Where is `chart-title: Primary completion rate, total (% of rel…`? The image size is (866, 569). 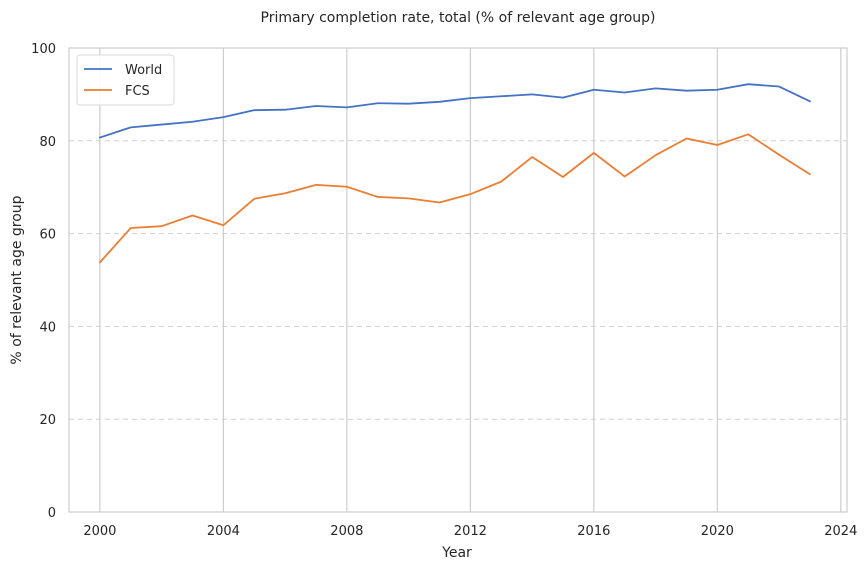
chart-title: Primary completion rate, total (% of rel… is located at coordinates (458, 18).